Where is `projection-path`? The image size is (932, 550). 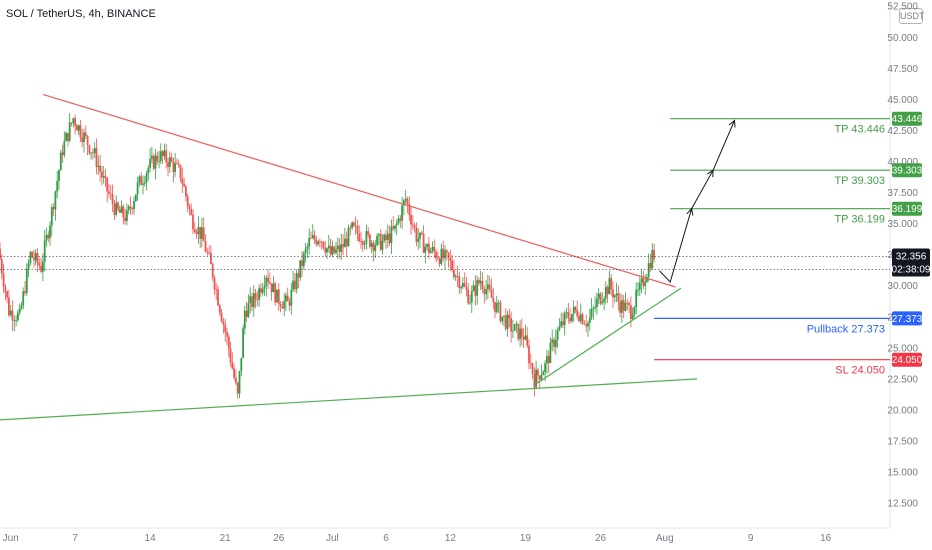 projection-path is located at coordinates (697, 201).